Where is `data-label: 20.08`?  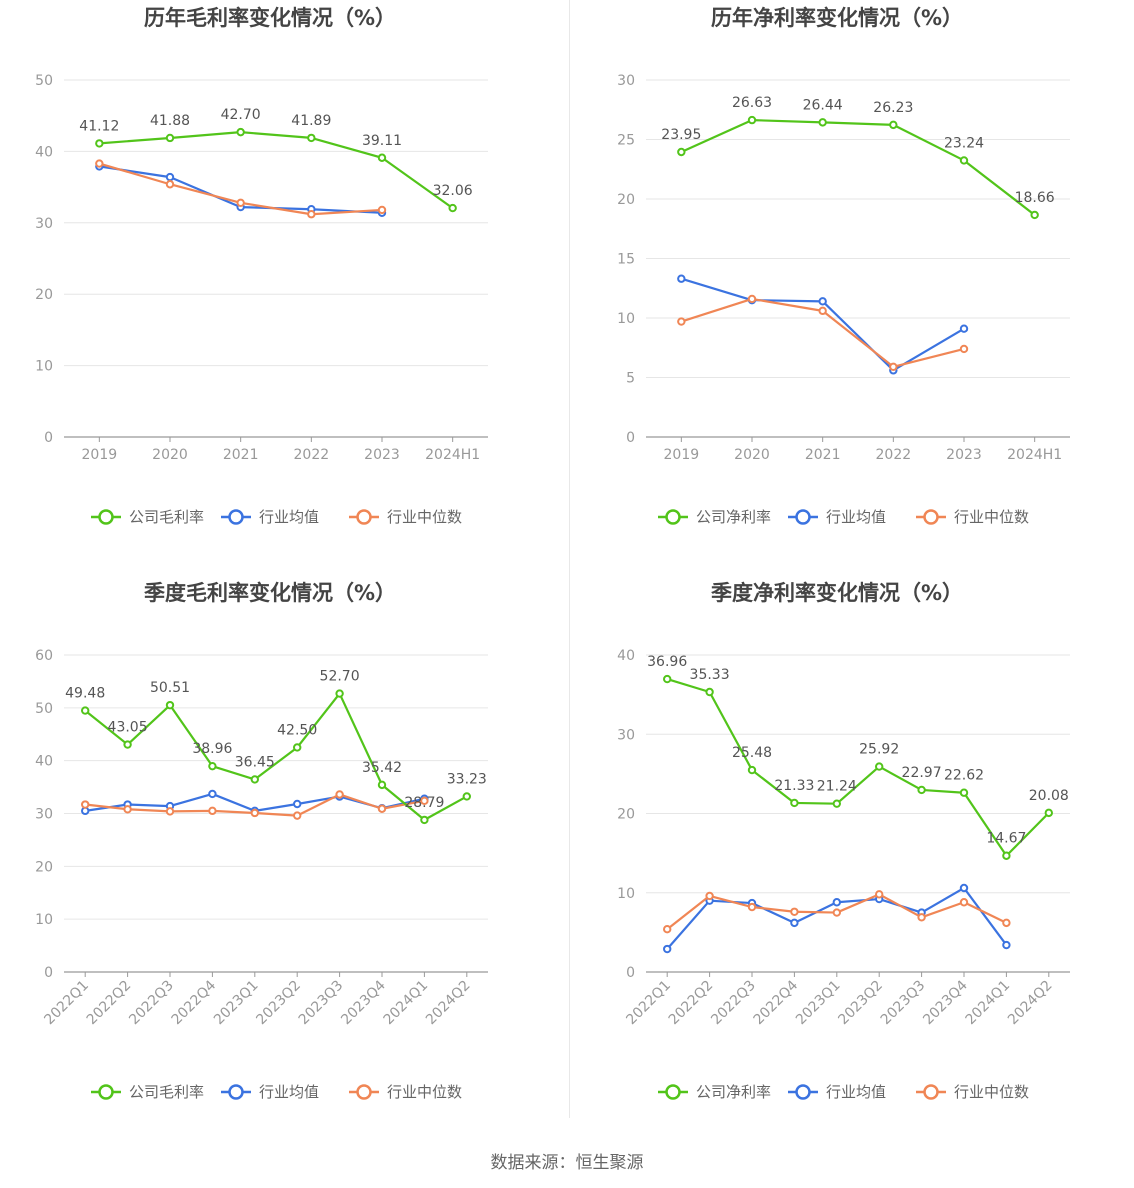 data-label: 20.08 is located at coordinates (1049, 796).